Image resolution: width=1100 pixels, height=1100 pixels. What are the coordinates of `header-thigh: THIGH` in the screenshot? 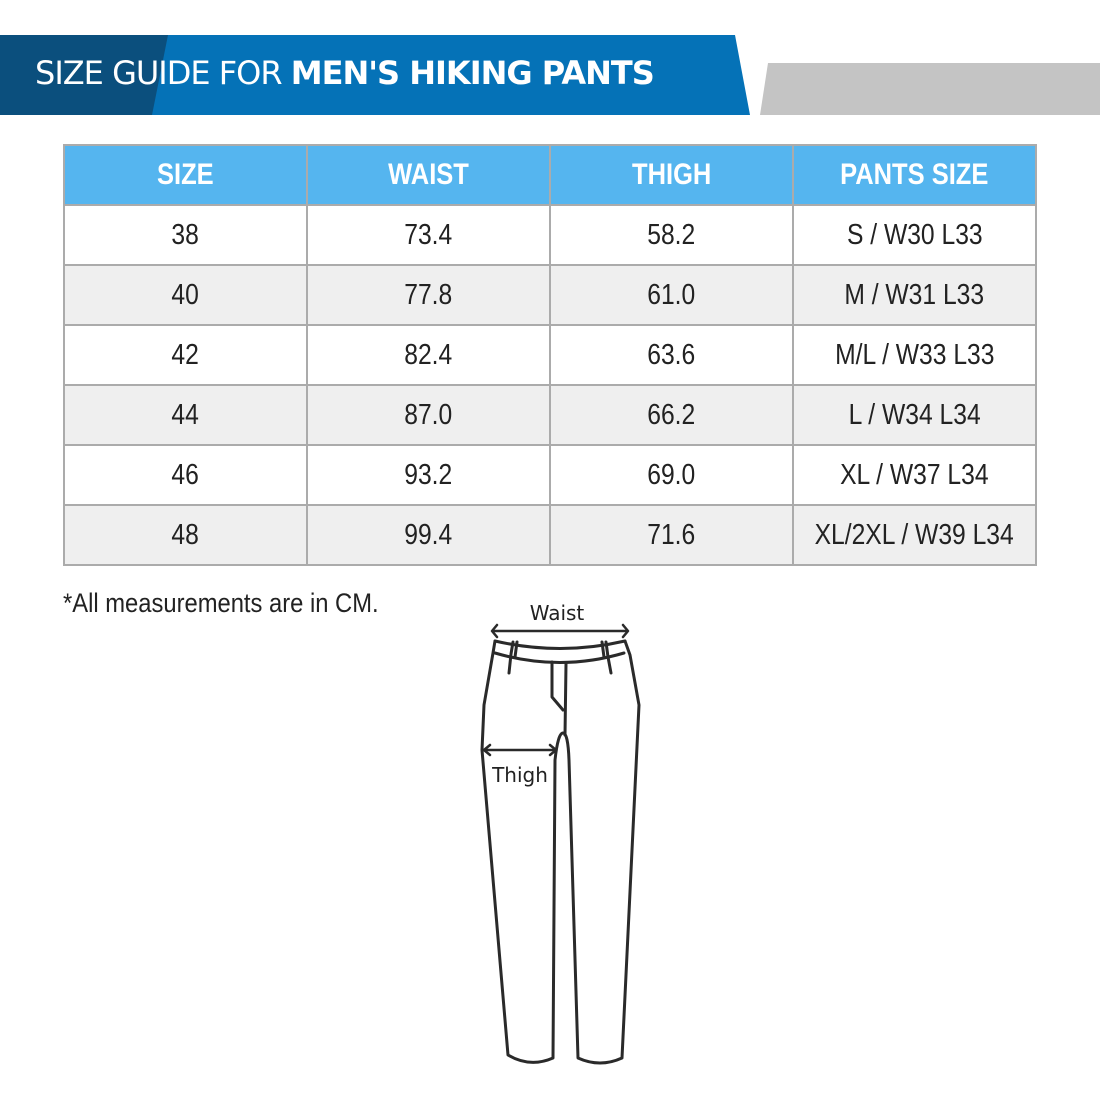 It's located at (671, 175).